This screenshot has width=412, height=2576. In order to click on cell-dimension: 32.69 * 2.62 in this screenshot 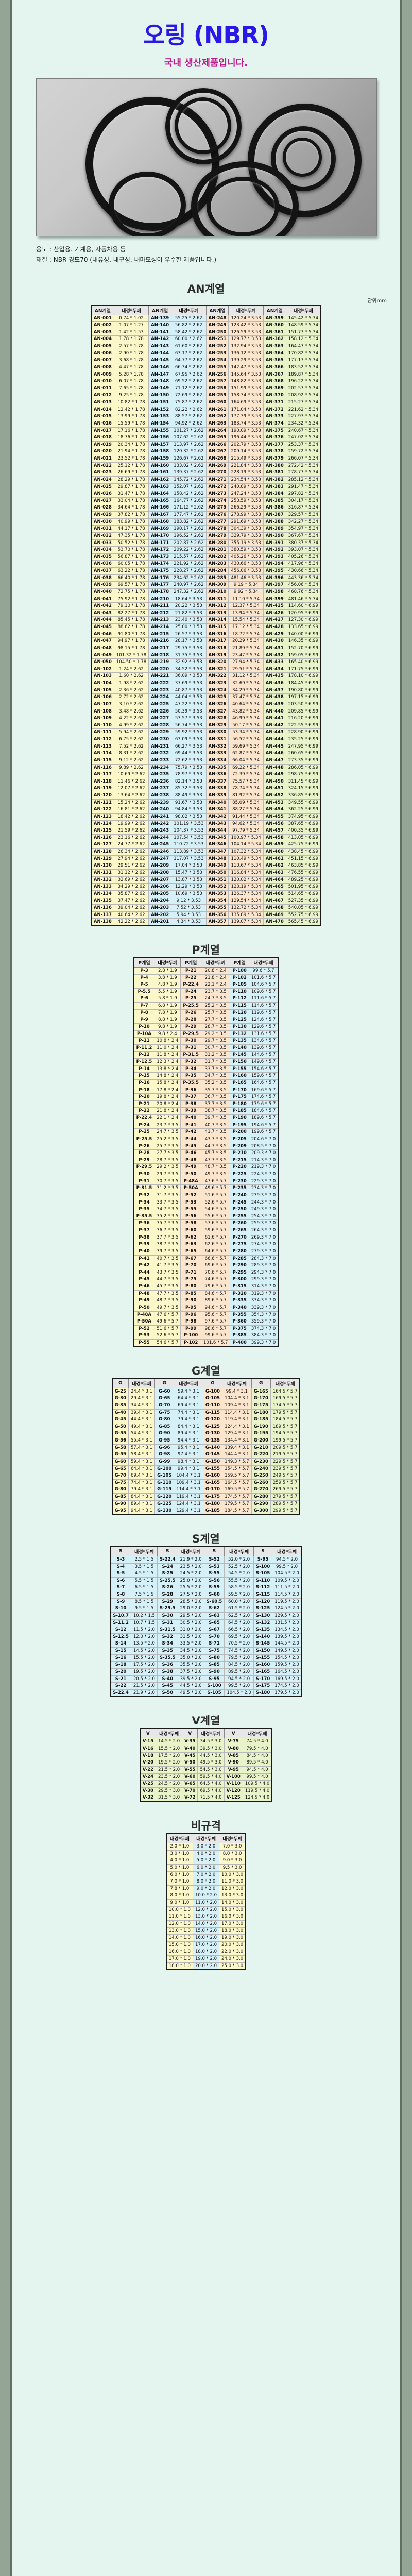, I will do `click(131, 880)`.